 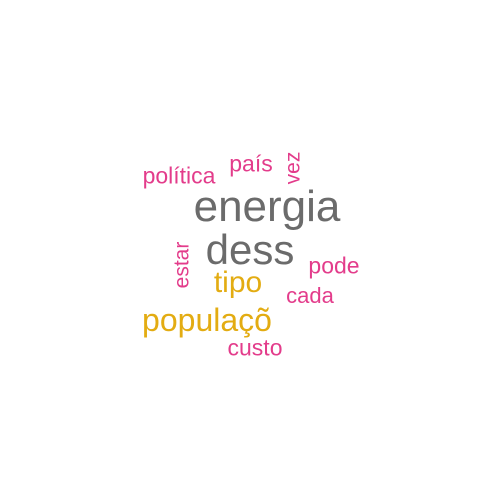 I want to click on word-populacao: populaçõ, so click(x=207, y=320).